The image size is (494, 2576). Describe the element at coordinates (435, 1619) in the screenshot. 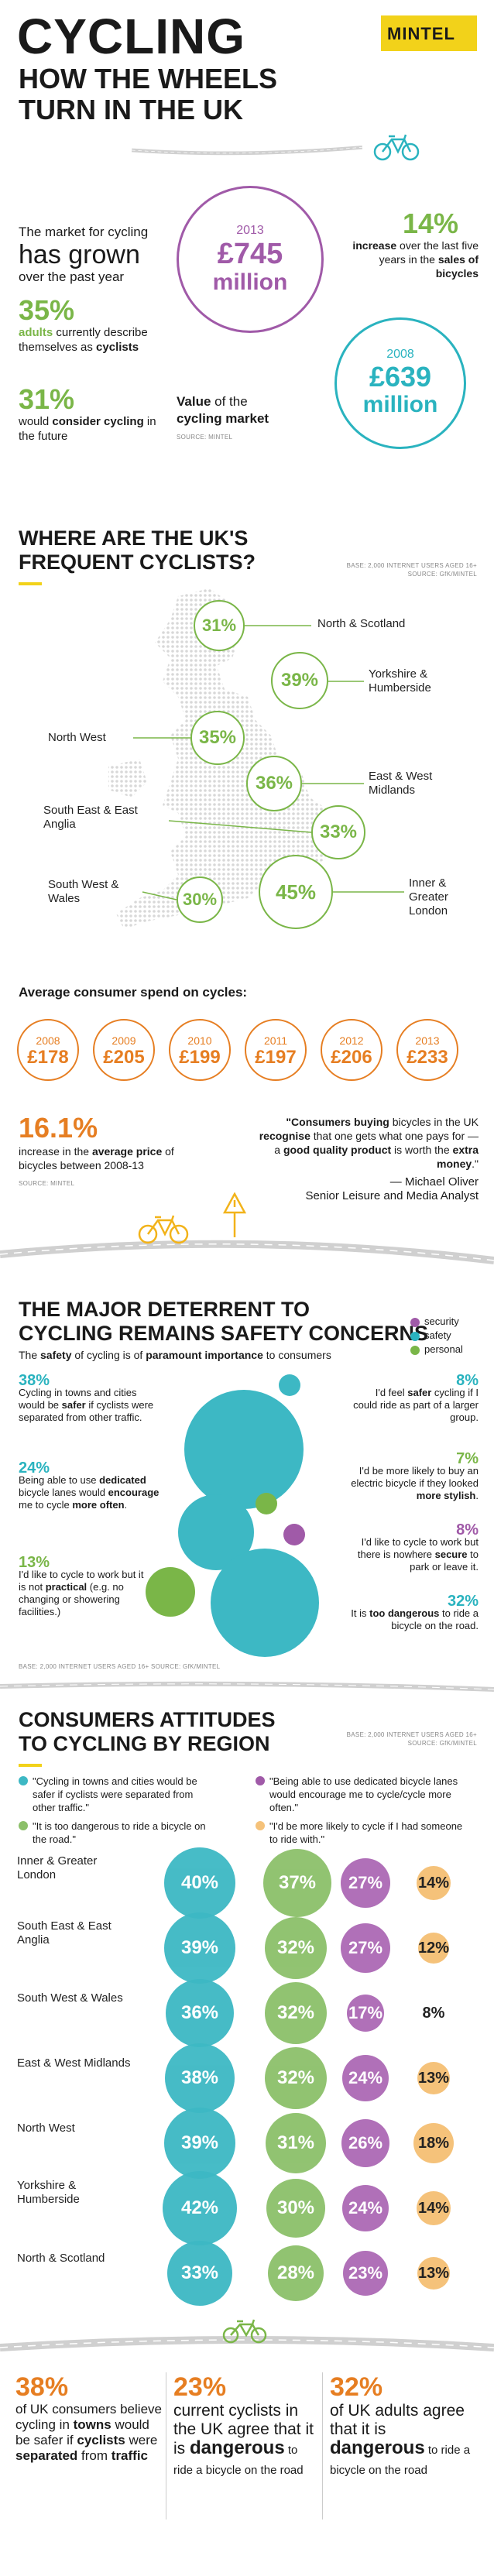

I see `deterrent-text: to ride a bicycle on the road.` at that location.